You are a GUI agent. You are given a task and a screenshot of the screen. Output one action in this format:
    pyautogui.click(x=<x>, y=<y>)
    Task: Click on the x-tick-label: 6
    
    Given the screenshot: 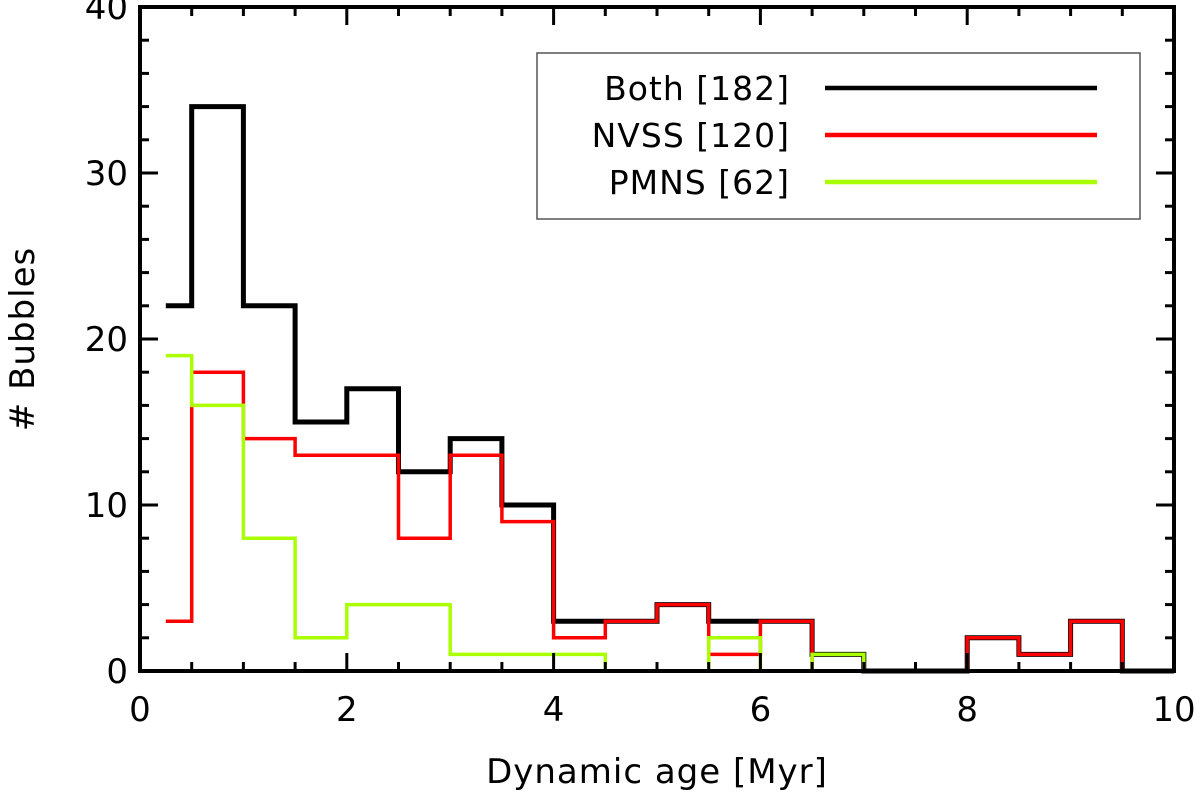 What is the action you would take?
    pyautogui.click(x=761, y=710)
    